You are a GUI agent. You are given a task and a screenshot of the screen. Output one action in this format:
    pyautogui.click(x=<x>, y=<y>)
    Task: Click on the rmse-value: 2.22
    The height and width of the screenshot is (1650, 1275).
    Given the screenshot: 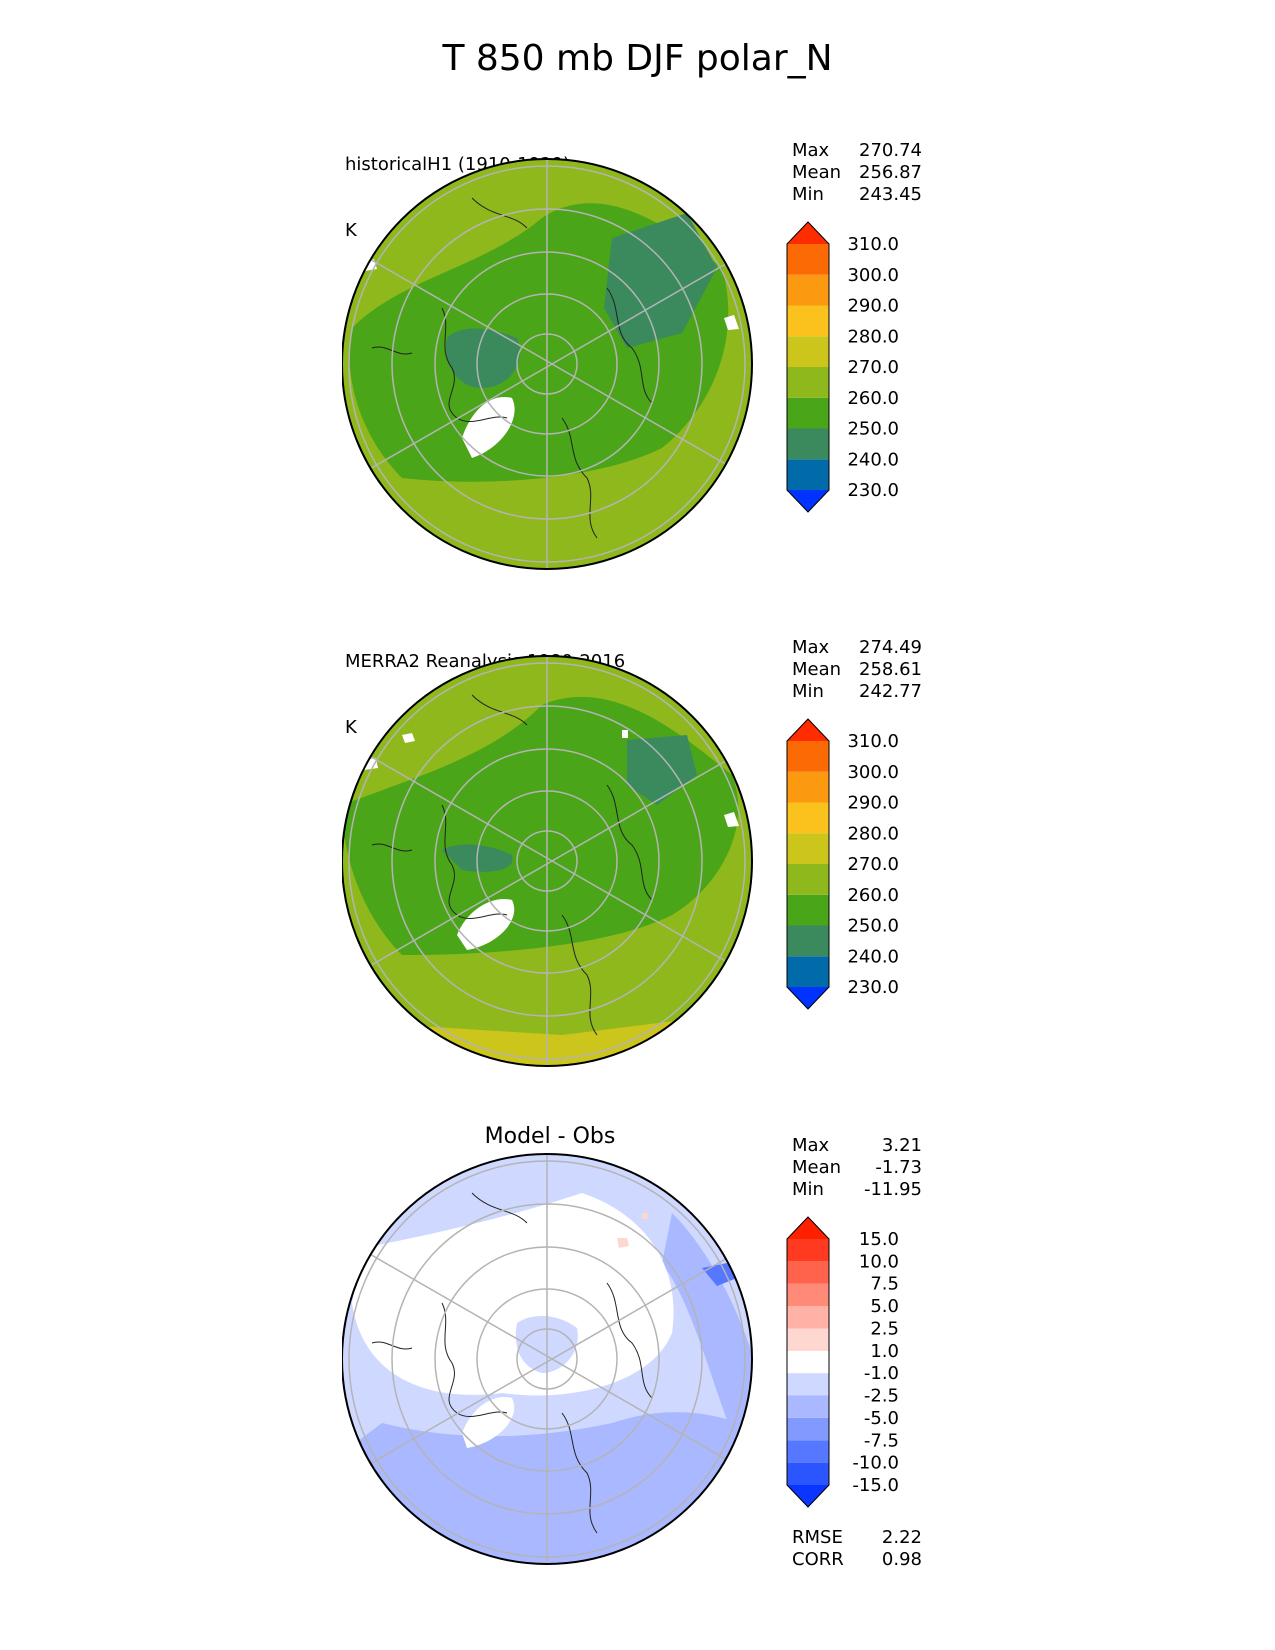 What is the action you would take?
    pyautogui.click(x=901, y=1537)
    